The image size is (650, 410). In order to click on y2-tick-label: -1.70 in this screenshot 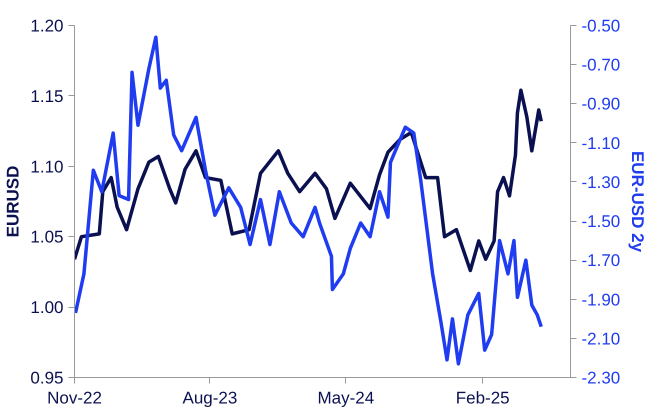, I will do `click(601, 260)`.